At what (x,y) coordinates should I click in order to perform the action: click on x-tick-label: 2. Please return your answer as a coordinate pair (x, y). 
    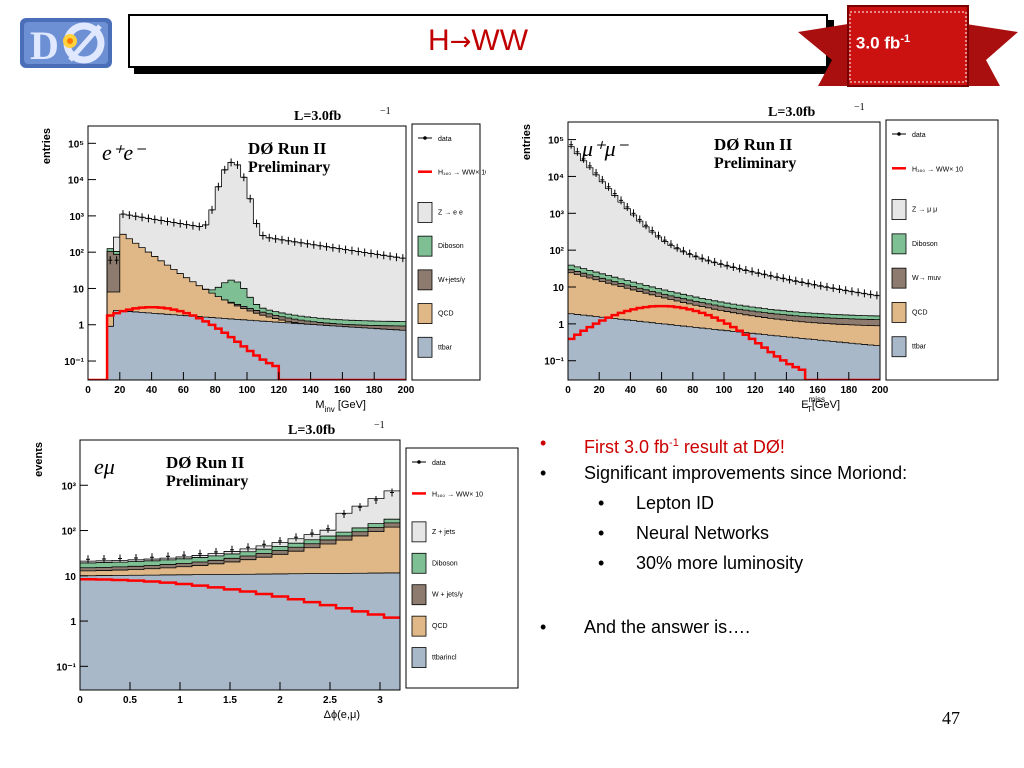
    Looking at the image, I should click on (280, 700).